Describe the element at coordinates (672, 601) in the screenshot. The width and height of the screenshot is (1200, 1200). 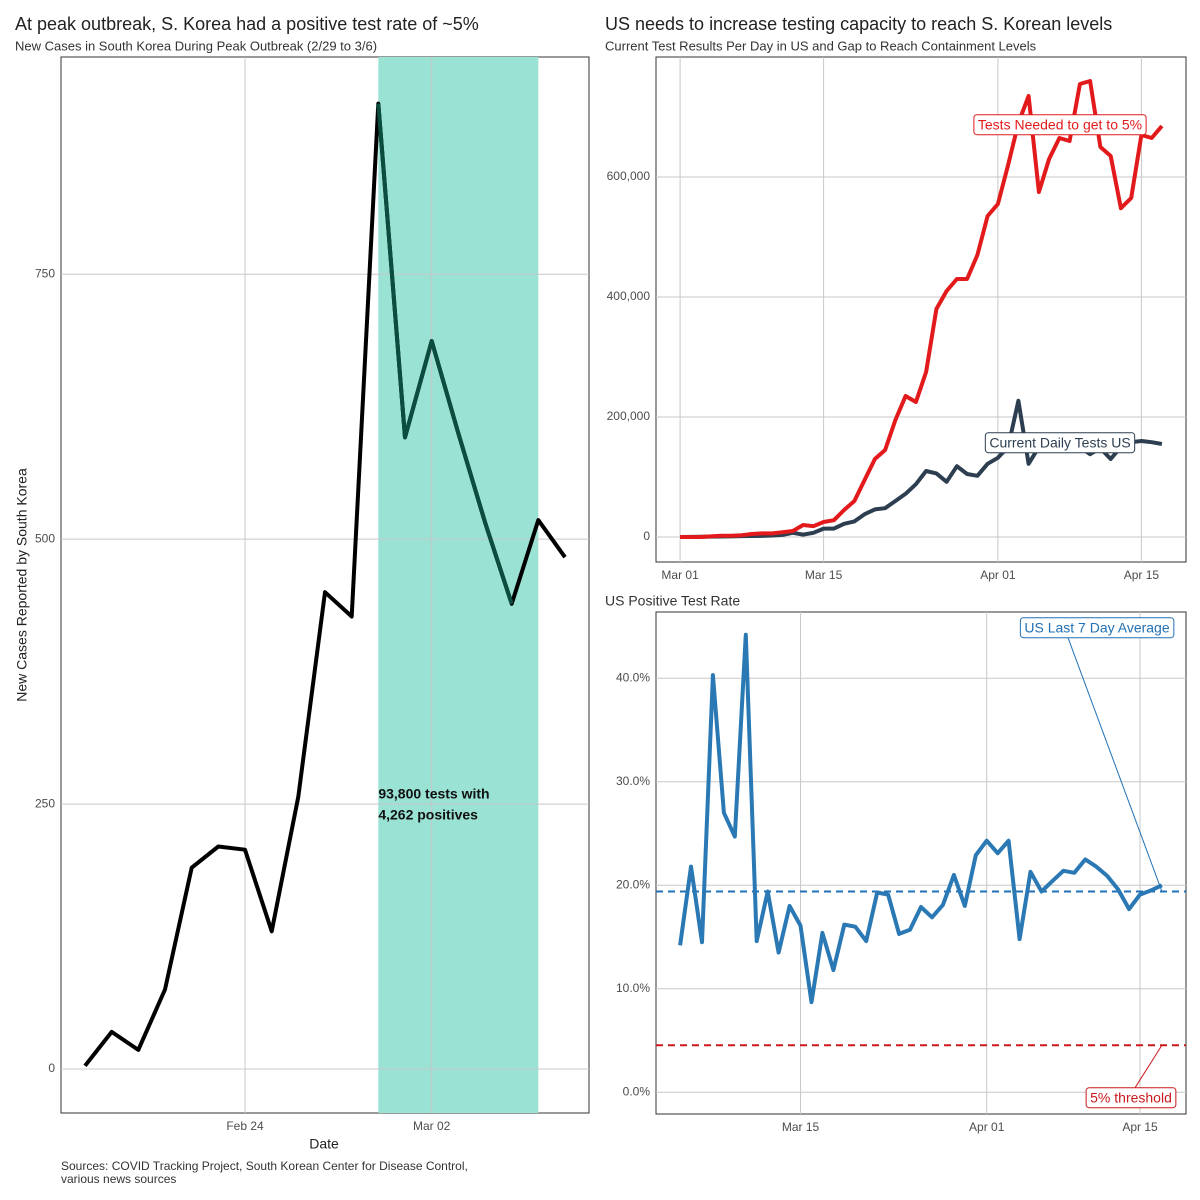
I see `chart-title: US Positive Test Rate` at that location.